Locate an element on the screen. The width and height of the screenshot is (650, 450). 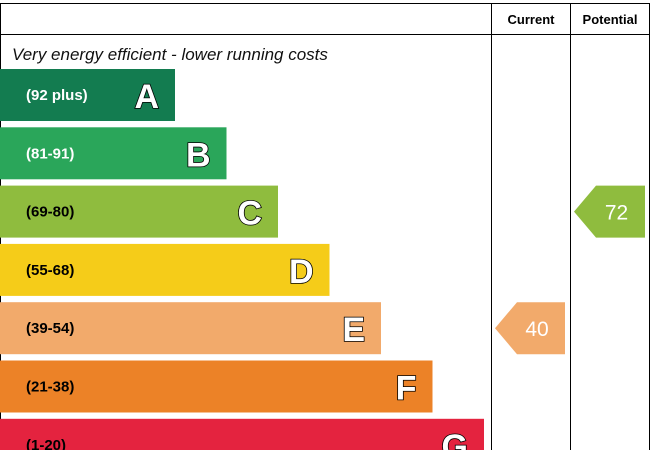
current-rating-arrow is located at coordinates (530, 328).